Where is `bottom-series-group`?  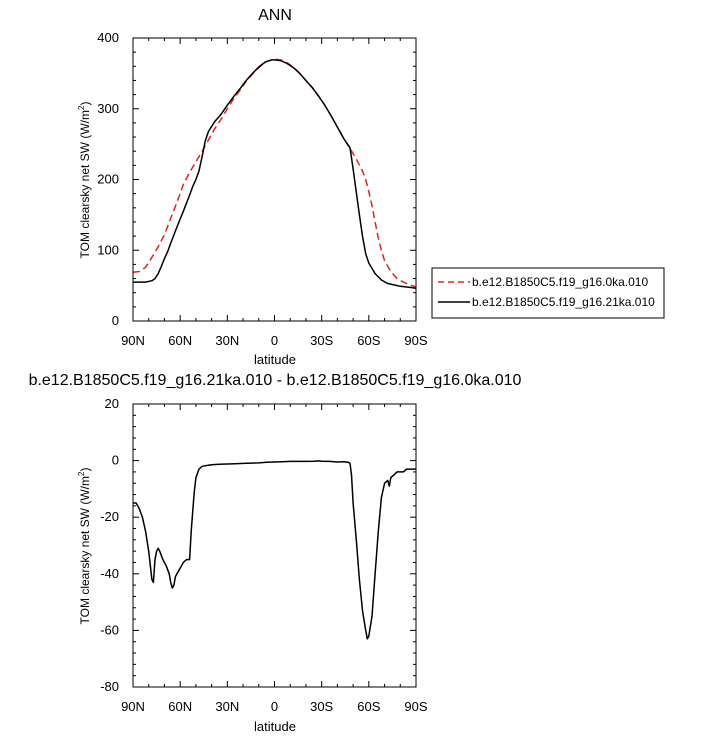
bottom-series-group is located at coordinates (274, 550).